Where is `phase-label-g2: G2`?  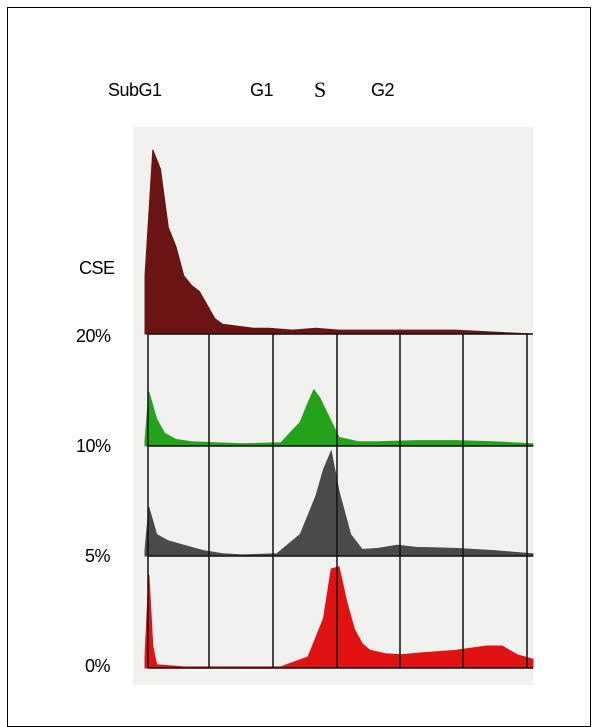 phase-label-g2: G2 is located at coordinates (383, 90).